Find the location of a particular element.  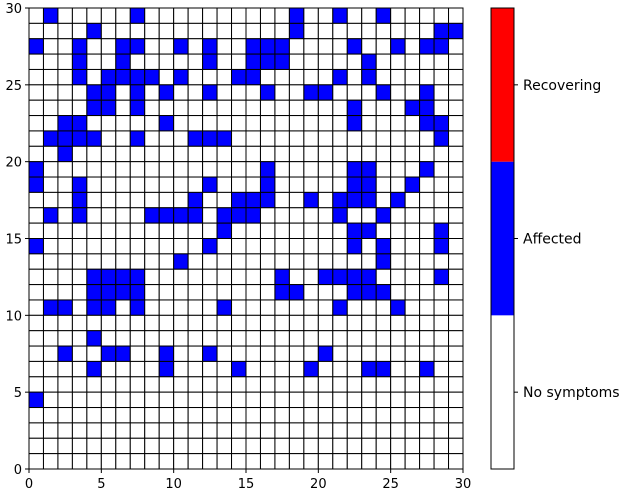

colorbar-segment is located at coordinates (502, 392).